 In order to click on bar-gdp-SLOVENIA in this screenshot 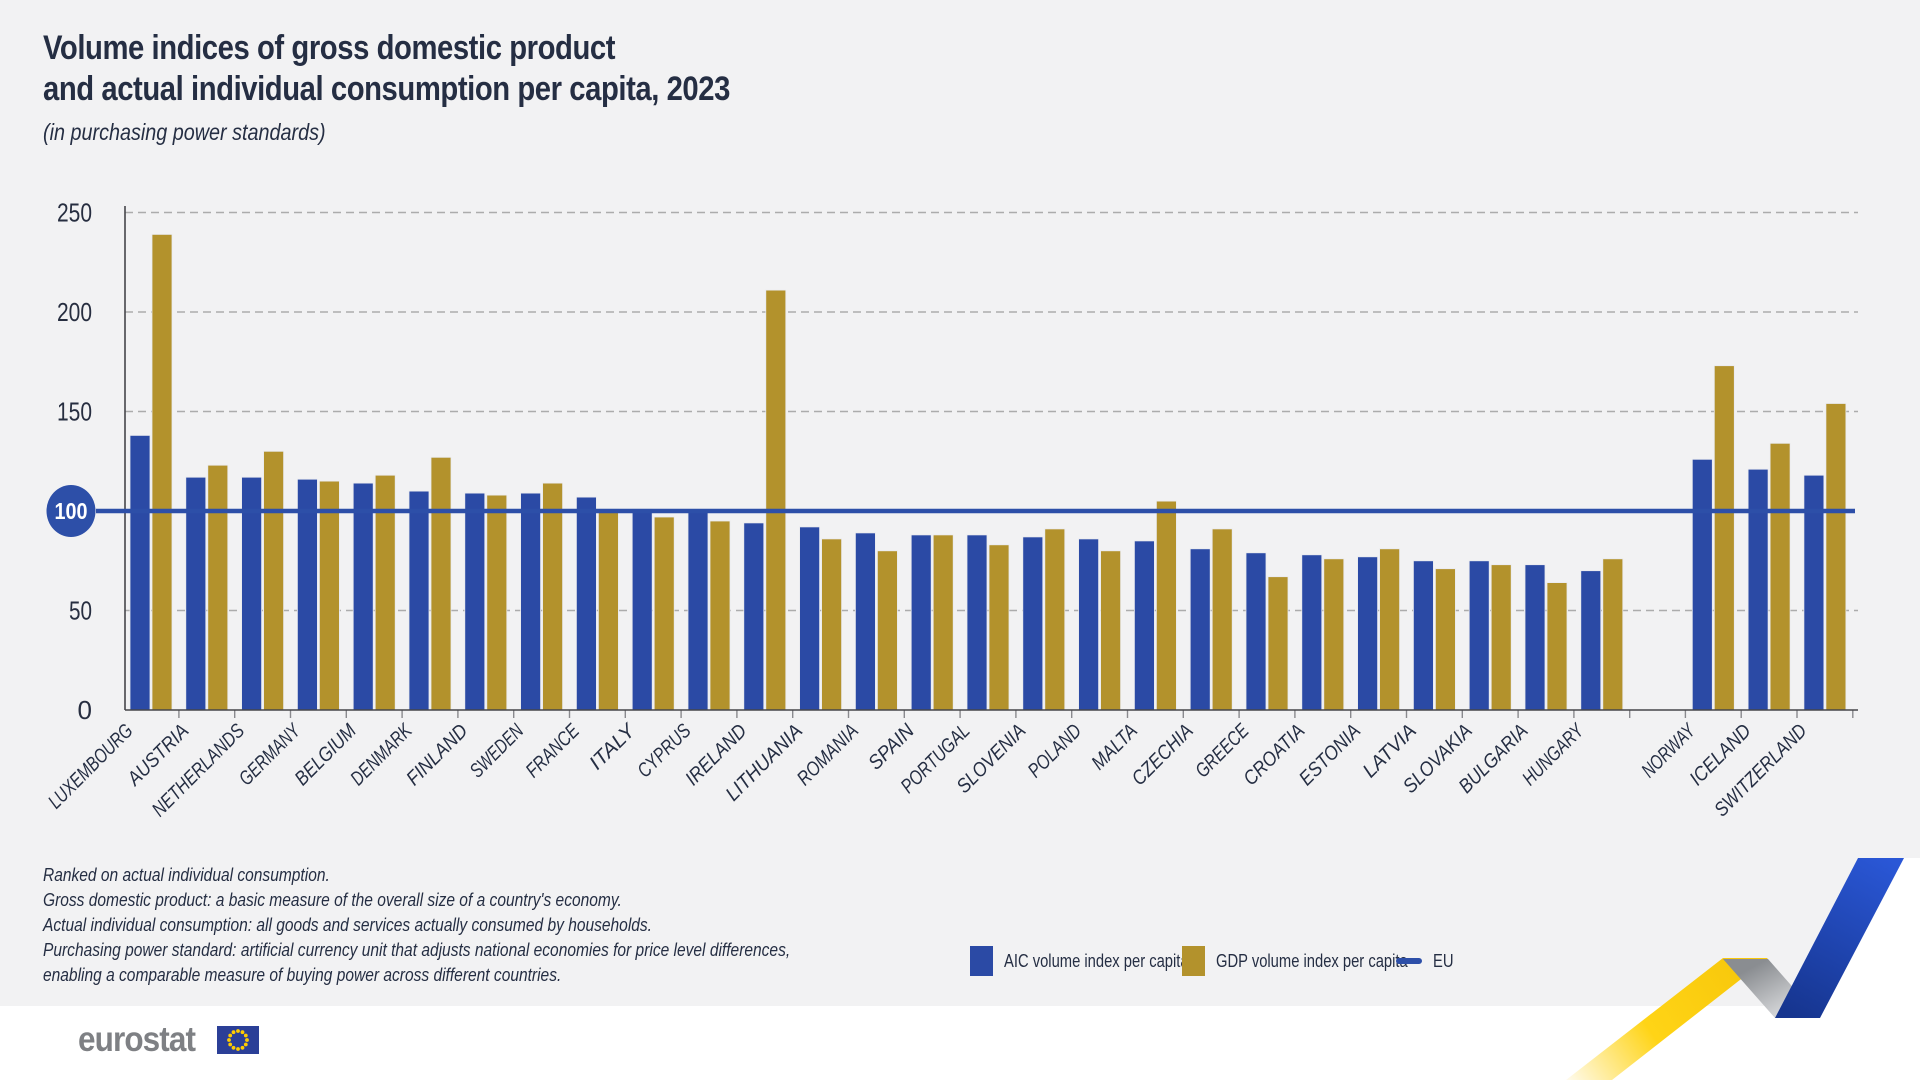, I will do `click(1055, 619)`.